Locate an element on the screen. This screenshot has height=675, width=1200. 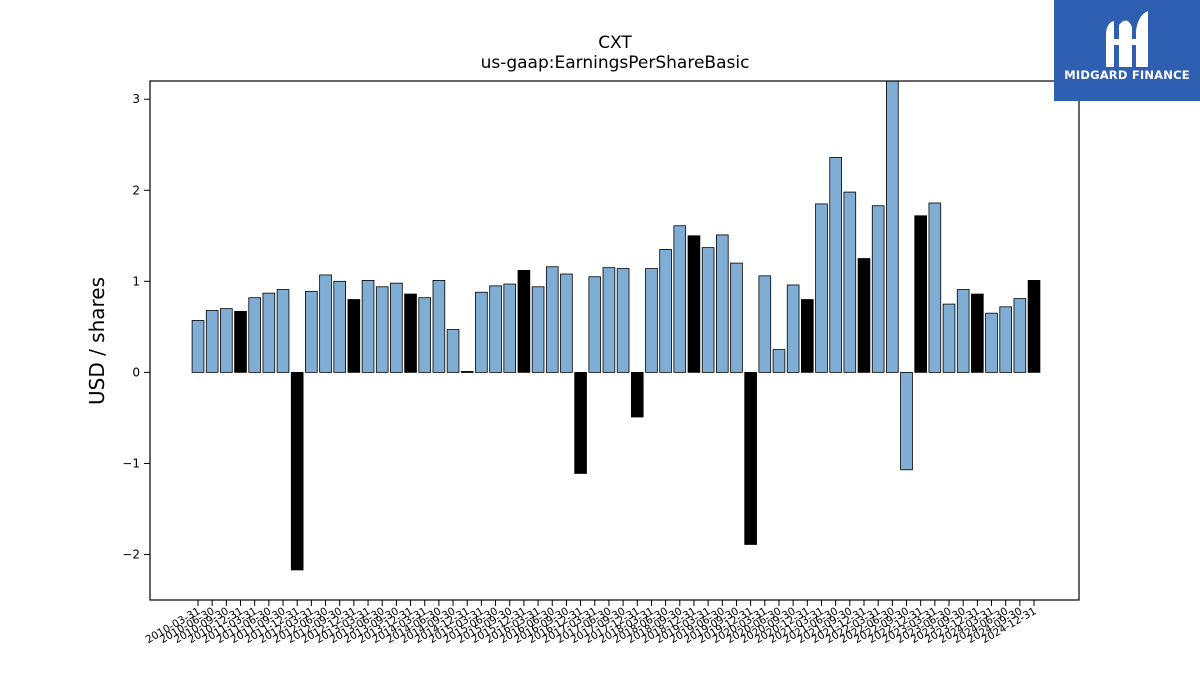
brand-name: MIDGARD FINANCE is located at coordinates (1127, 75).